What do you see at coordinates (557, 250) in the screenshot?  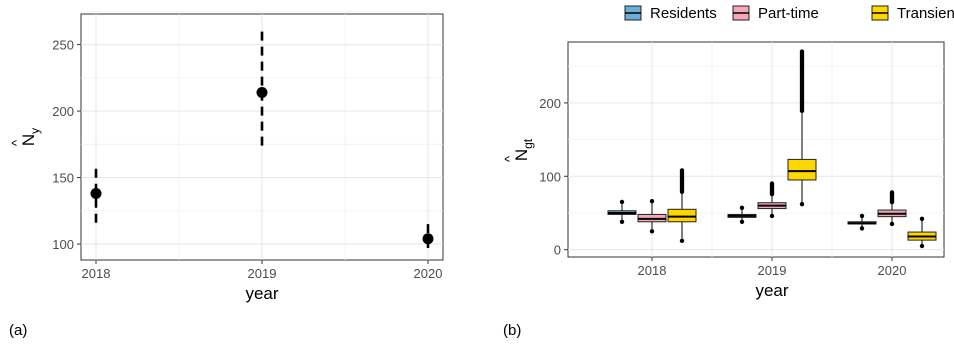 I see `y-tick-label: 0` at bounding box center [557, 250].